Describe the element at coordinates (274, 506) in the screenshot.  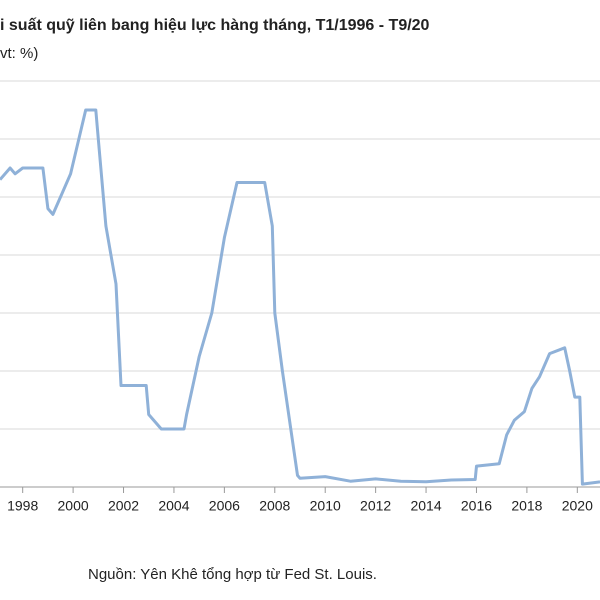
I see `x-tick-label: 2008` at that location.